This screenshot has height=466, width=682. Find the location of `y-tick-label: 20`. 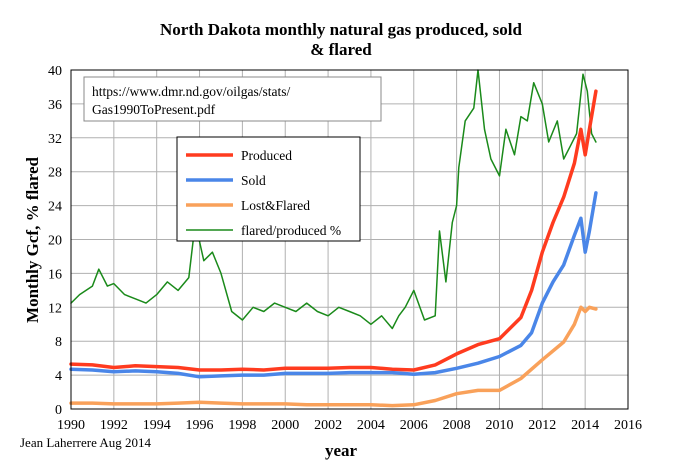

y-tick-label: 20 is located at coordinates (55, 241).